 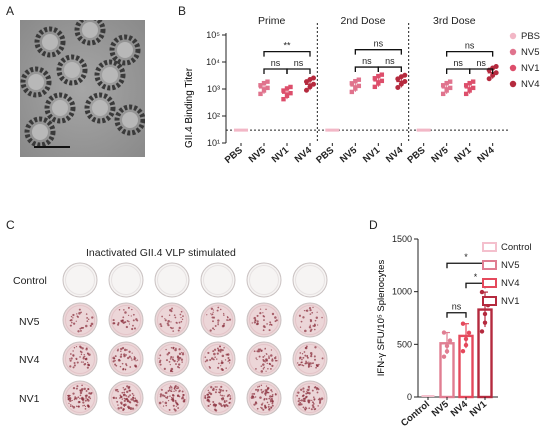 I want to click on vlp-particle-core, so click(x=50, y=42).